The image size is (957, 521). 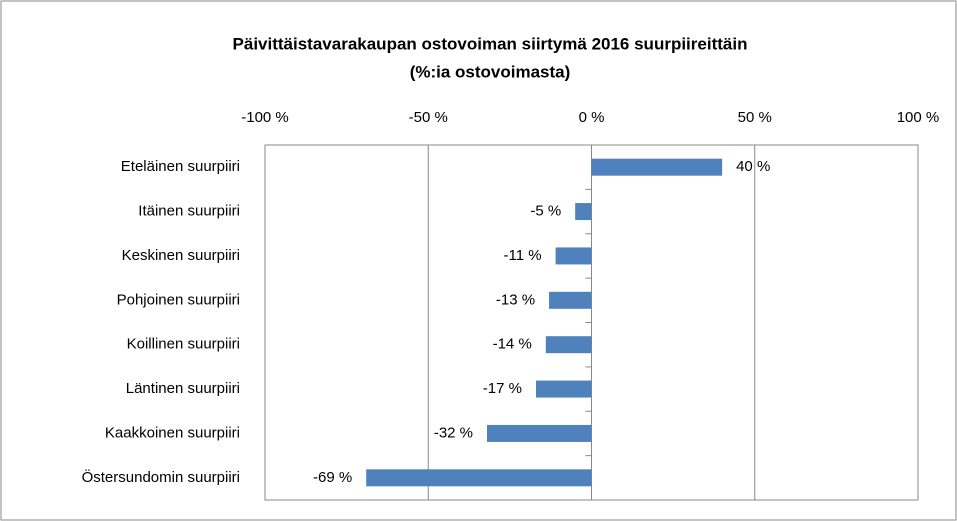 I want to click on x-tick-label: -100 %, so click(x=265, y=117).